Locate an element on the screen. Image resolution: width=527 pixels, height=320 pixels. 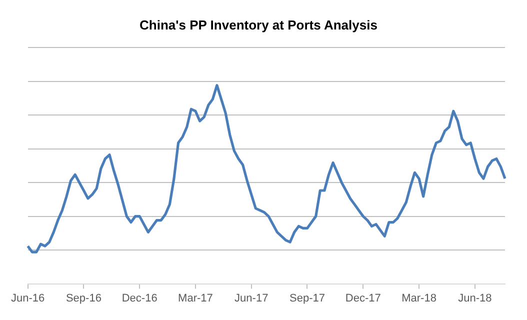
chart-title: China's PP Inventory at Ports Analysis is located at coordinates (259, 24).